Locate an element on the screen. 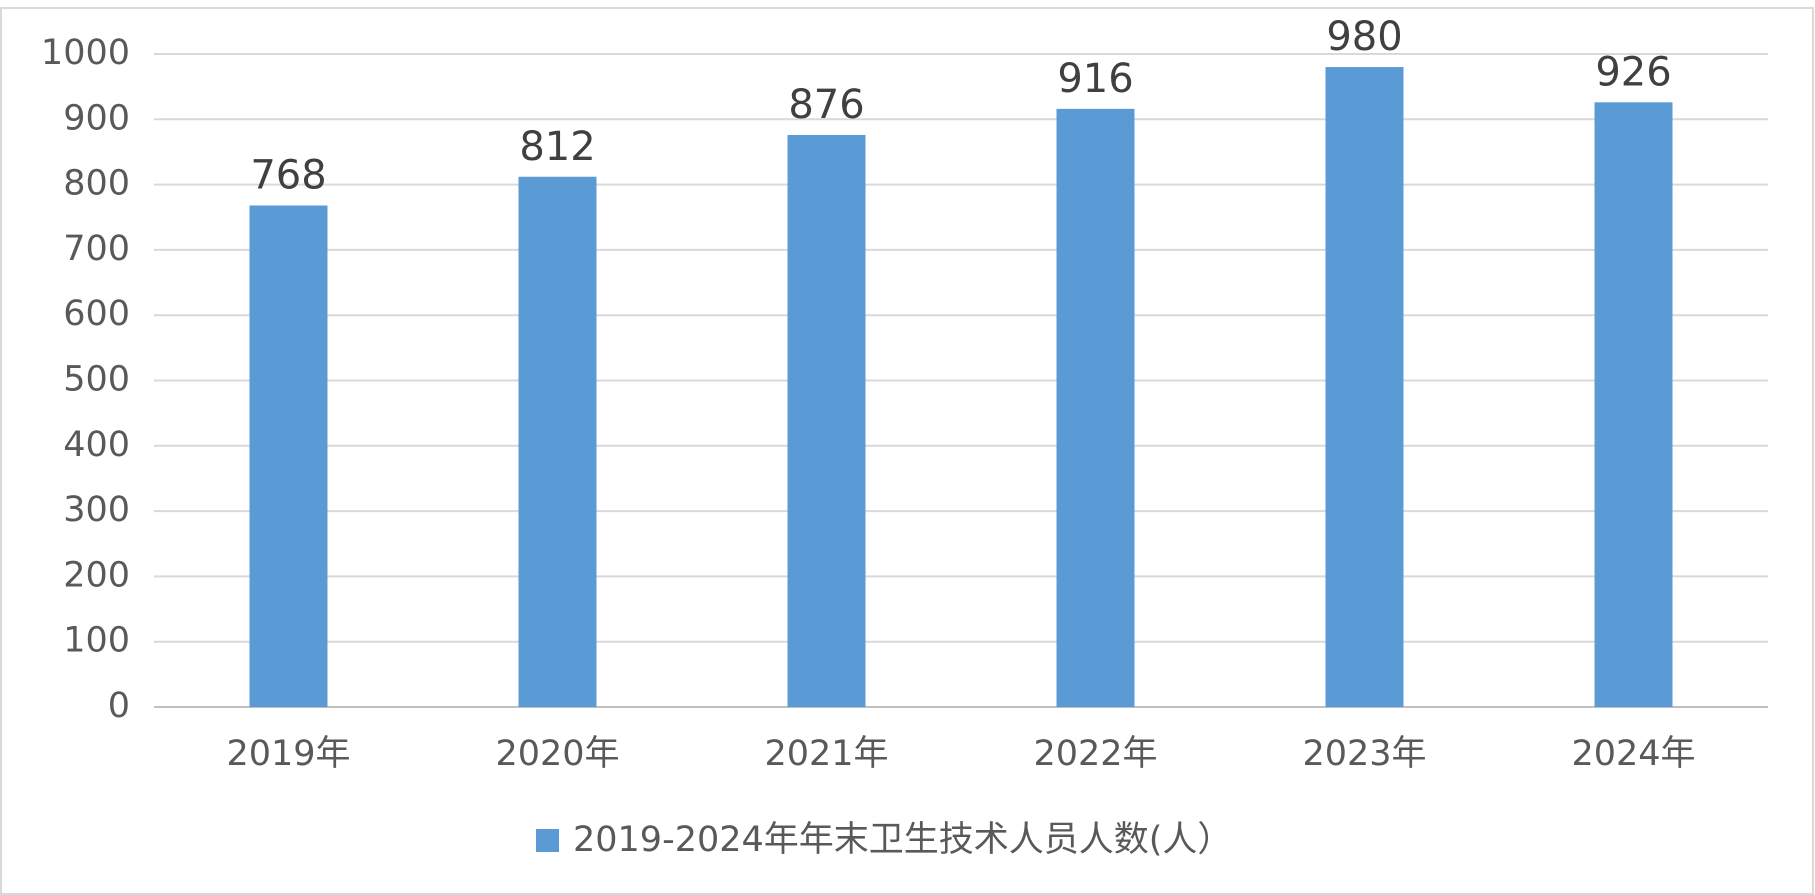 Image resolution: width=1815 pixels, height=895 pixels. legend-label: 2019-2024年年末卫生技术人员人数(人） is located at coordinates (902, 840).